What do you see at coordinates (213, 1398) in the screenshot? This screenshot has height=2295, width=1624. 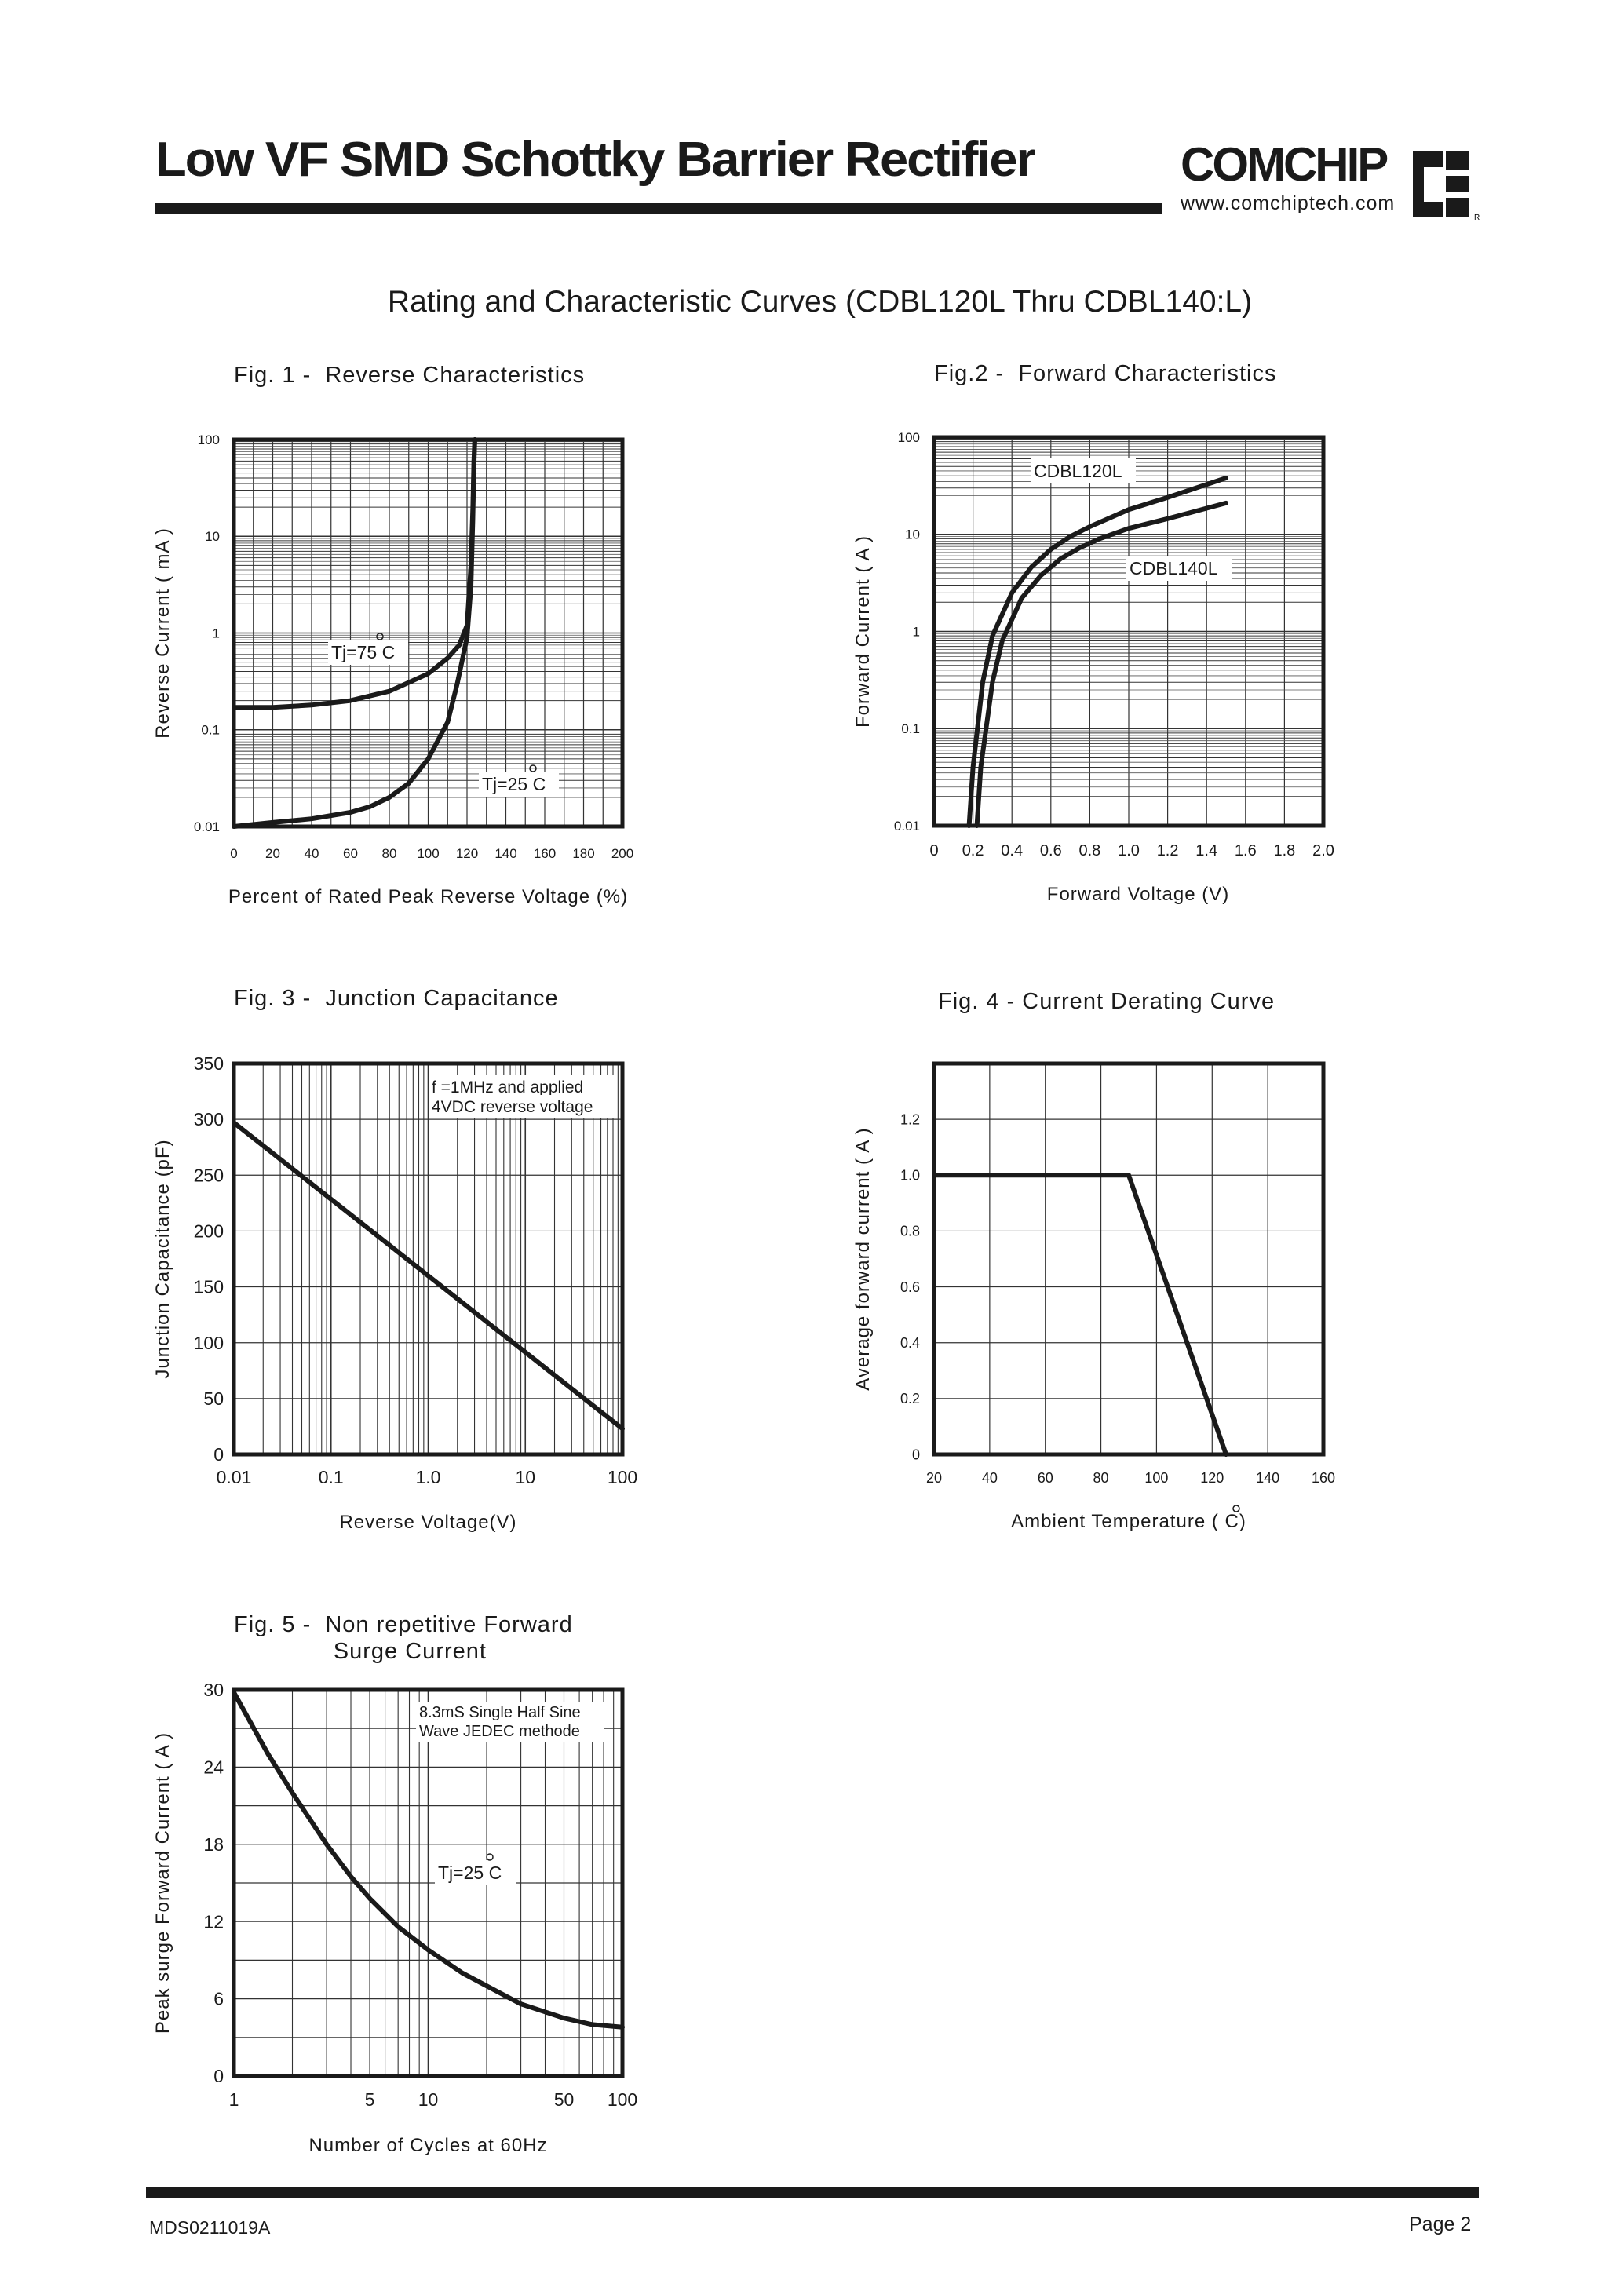 I see `fig3-y-tick-label: 50` at bounding box center [213, 1398].